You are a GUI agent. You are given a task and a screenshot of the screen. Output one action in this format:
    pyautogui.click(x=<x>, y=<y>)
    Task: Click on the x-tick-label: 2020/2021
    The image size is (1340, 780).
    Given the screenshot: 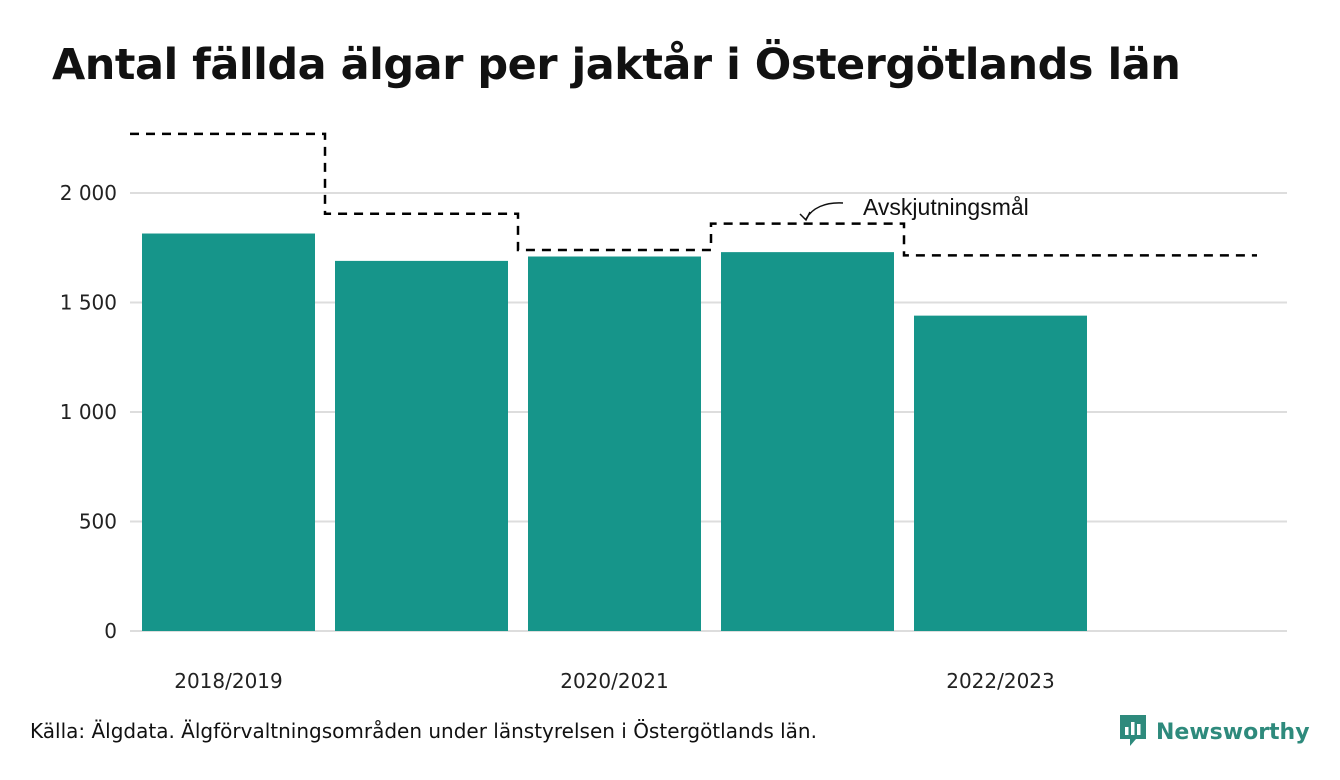 What is the action you would take?
    pyautogui.click(x=614, y=681)
    